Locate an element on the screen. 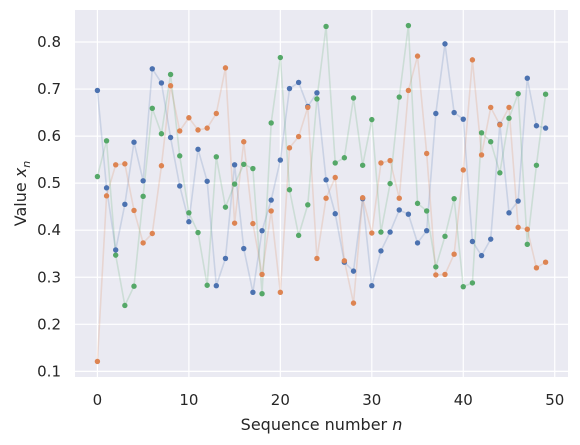  y-tick-label: 0.5 is located at coordinates (49, 183).